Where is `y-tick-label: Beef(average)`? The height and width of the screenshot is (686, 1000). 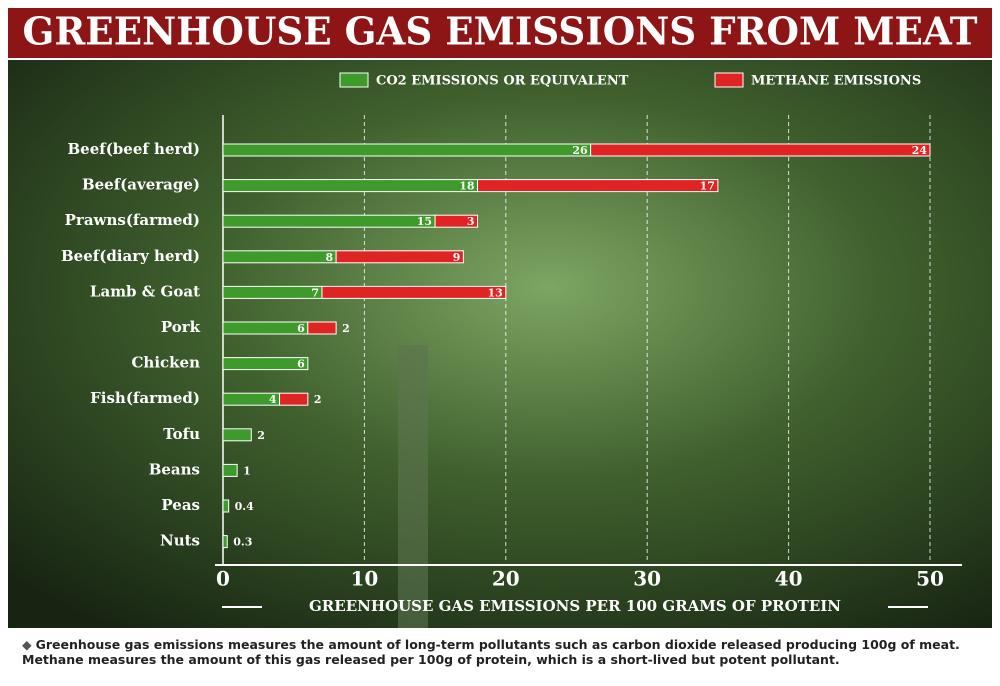
y-tick-label: Beef(average) is located at coordinates (141, 185).